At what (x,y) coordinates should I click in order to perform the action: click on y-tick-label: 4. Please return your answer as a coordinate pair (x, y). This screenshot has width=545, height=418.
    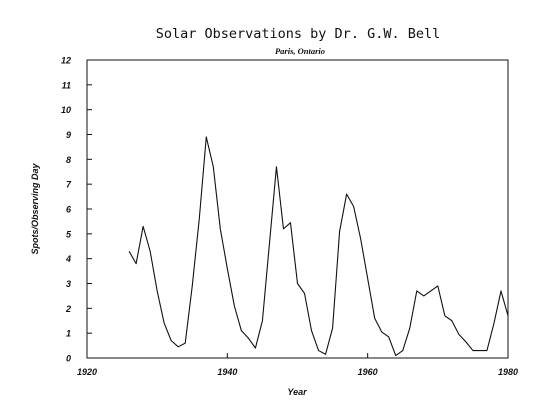
    Looking at the image, I should click on (68, 259).